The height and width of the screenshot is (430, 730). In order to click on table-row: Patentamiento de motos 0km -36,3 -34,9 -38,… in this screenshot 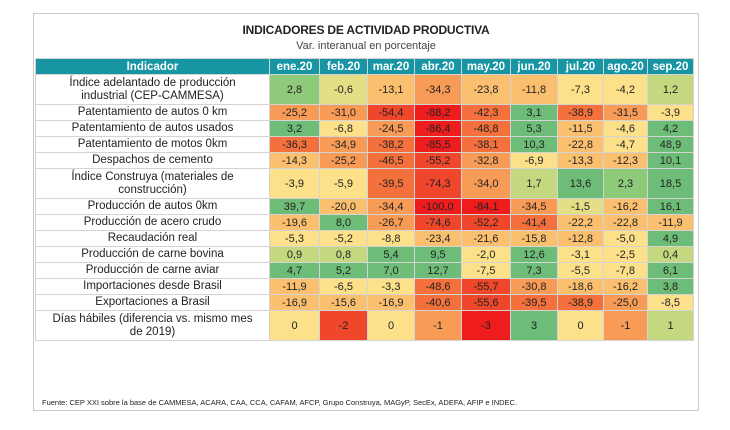, I will do `click(364, 144)`.